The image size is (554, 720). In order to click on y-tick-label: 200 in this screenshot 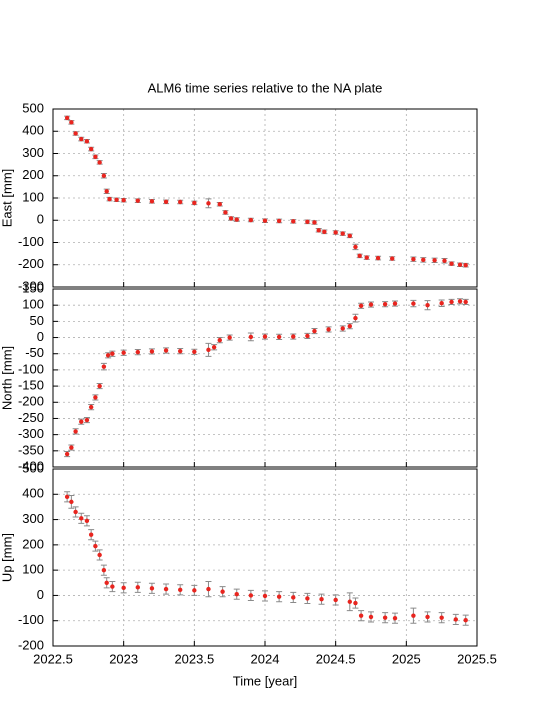, I will do `click(33, 174)`.